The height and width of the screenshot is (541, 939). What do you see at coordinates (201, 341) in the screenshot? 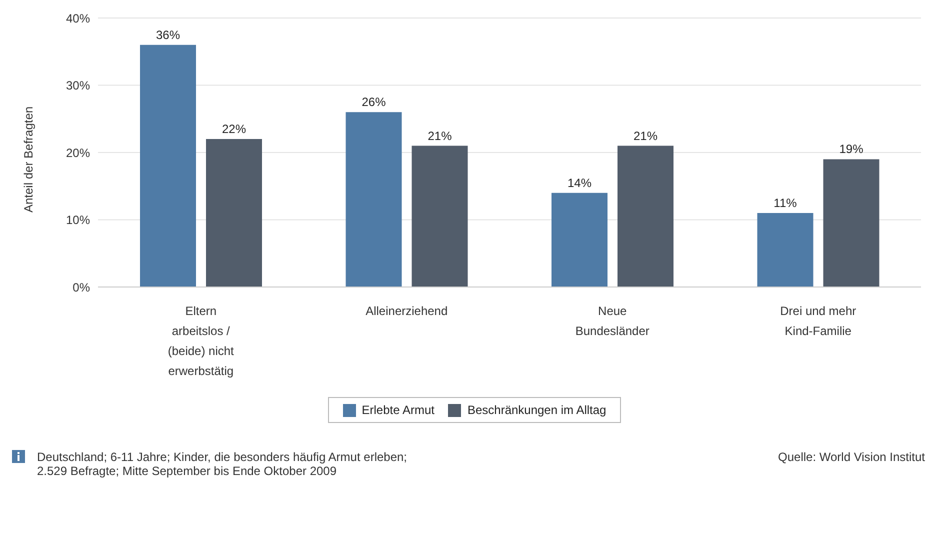
I see `x-tick-label: Eltern arbeitslos / (beide) nicht erwerbstätig` at bounding box center [201, 341].